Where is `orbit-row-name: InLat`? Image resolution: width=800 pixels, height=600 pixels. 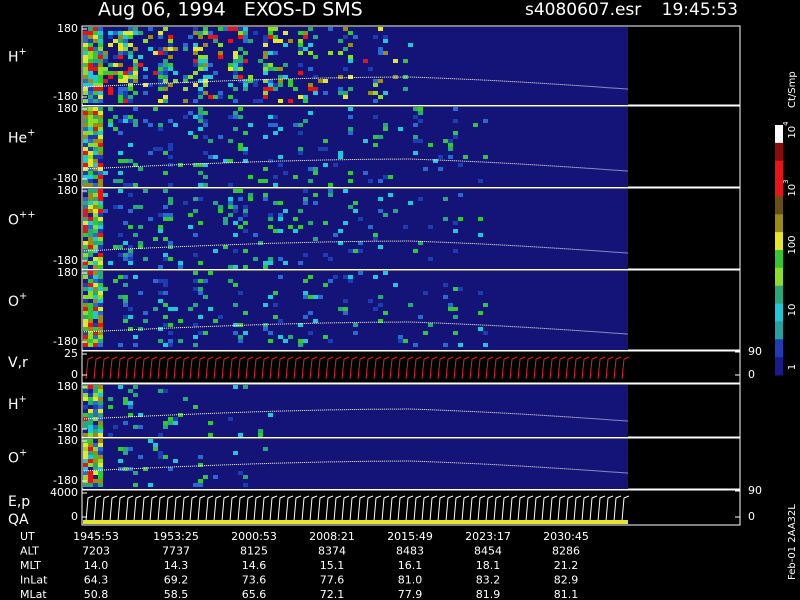 orbit-row-name: InLat is located at coordinates (34, 580).